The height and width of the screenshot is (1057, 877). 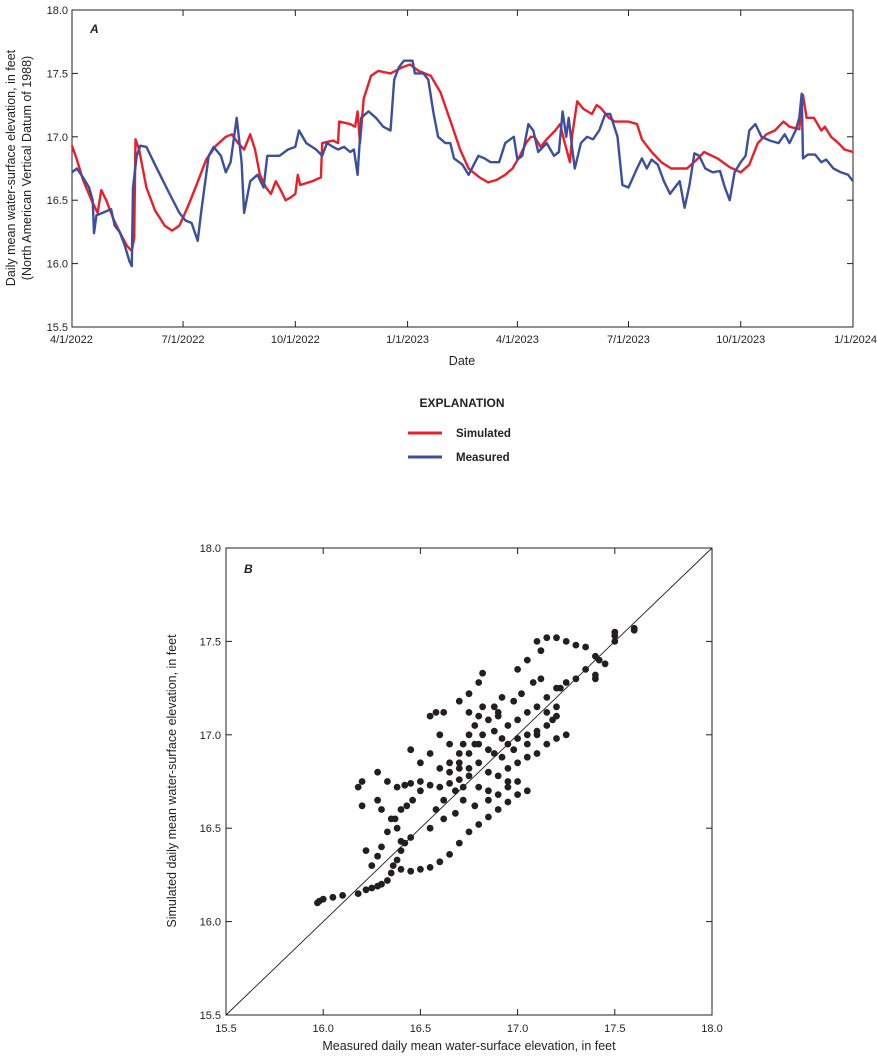 What do you see at coordinates (57, 265) in the screenshot?
I see `panel-a-y-tick-label: 16.0` at bounding box center [57, 265].